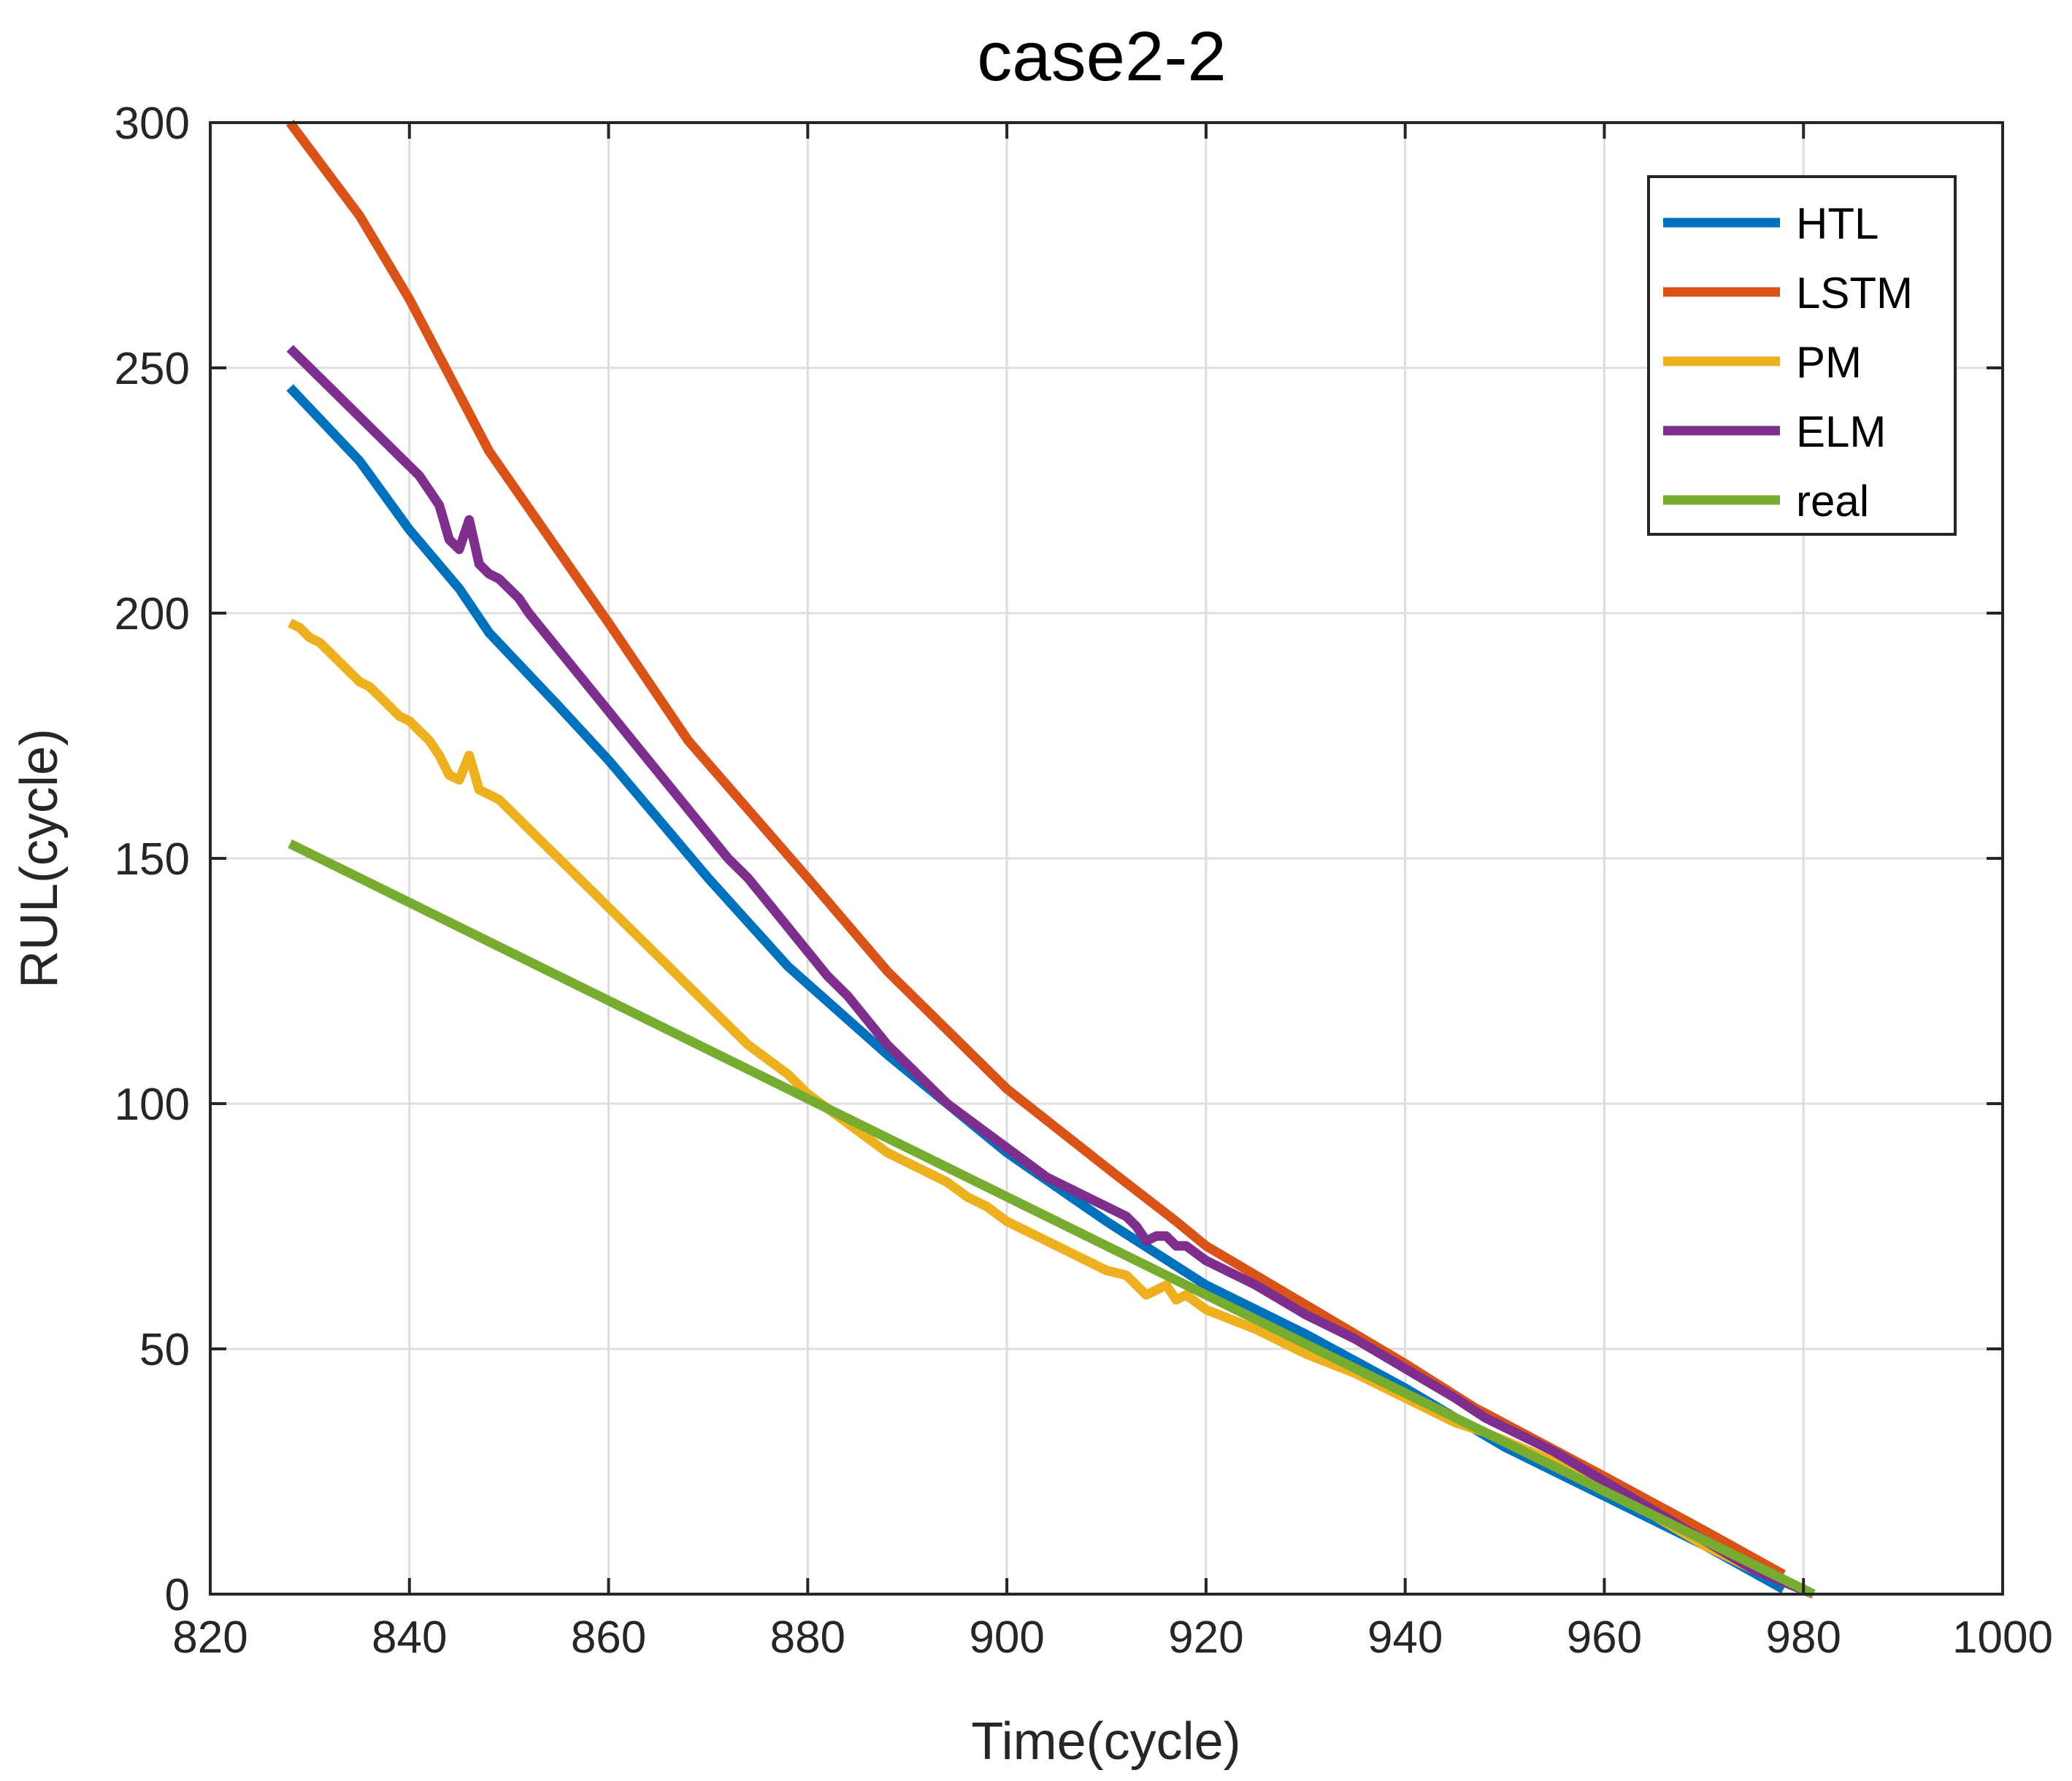 The height and width of the screenshot is (1781, 2072). I want to click on legend-label-lstm: LSTM, so click(1854, 293).